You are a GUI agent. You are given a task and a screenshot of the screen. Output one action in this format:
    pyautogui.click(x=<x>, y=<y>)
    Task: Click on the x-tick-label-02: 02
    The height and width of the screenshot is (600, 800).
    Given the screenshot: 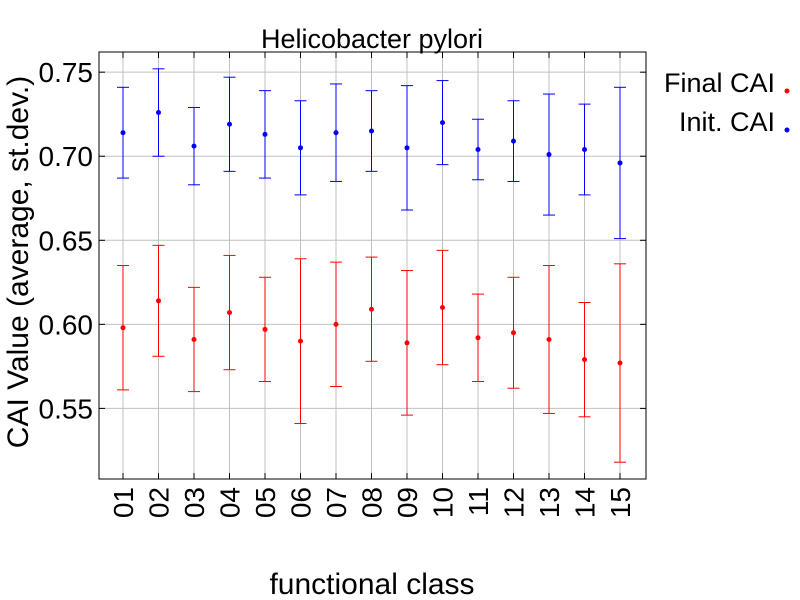 What is the action you would take?
    pyautogui.click(x=159, y=502)
    